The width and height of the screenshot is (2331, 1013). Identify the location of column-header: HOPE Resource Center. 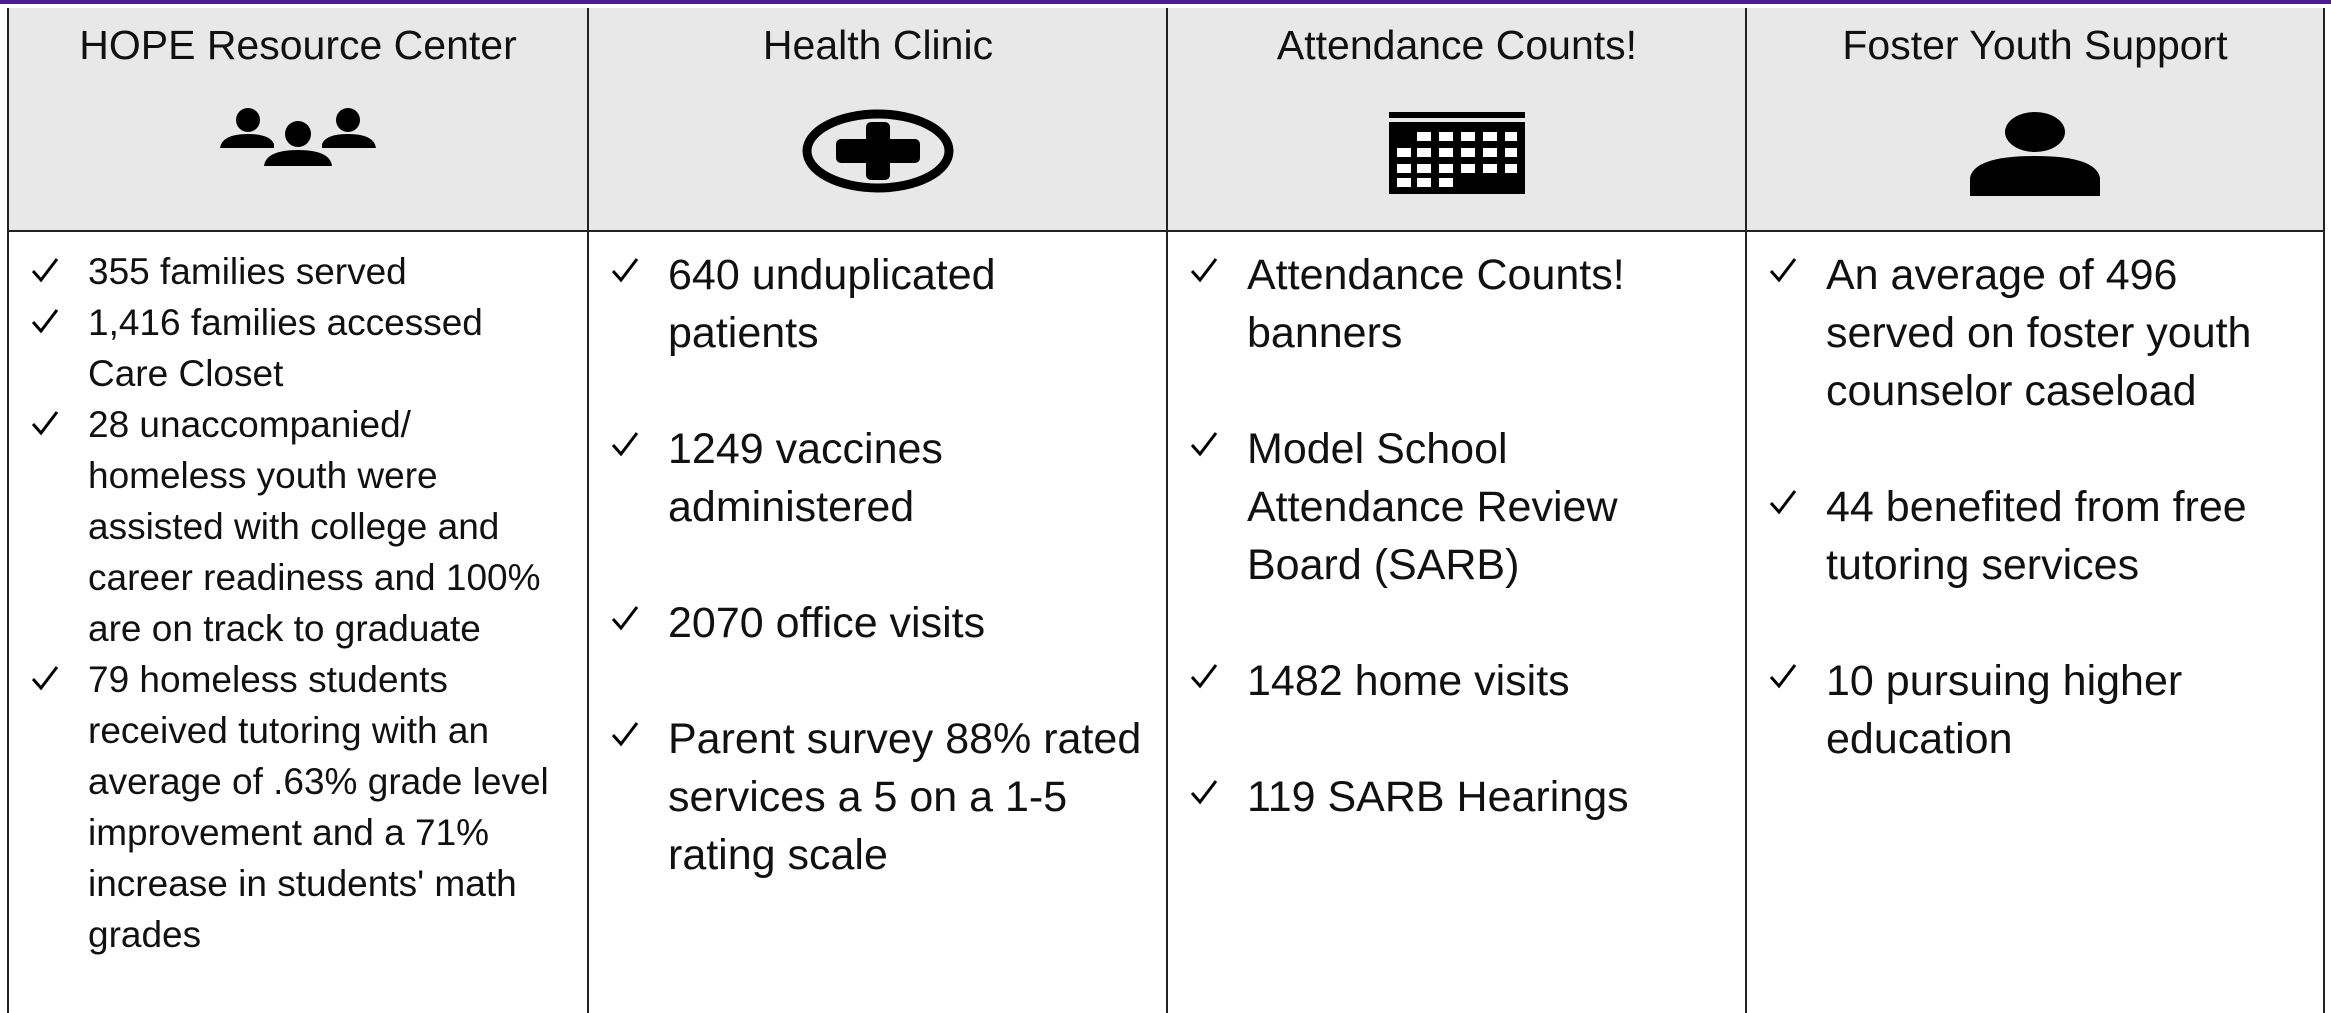
(298, 120).